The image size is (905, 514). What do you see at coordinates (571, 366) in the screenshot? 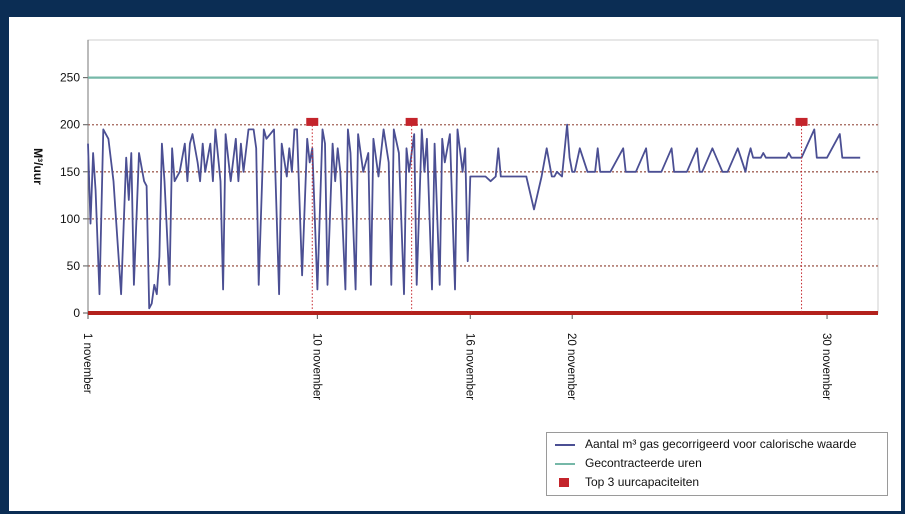
I see `x-tick-label: 20 november` at bounding box center [571, 366].